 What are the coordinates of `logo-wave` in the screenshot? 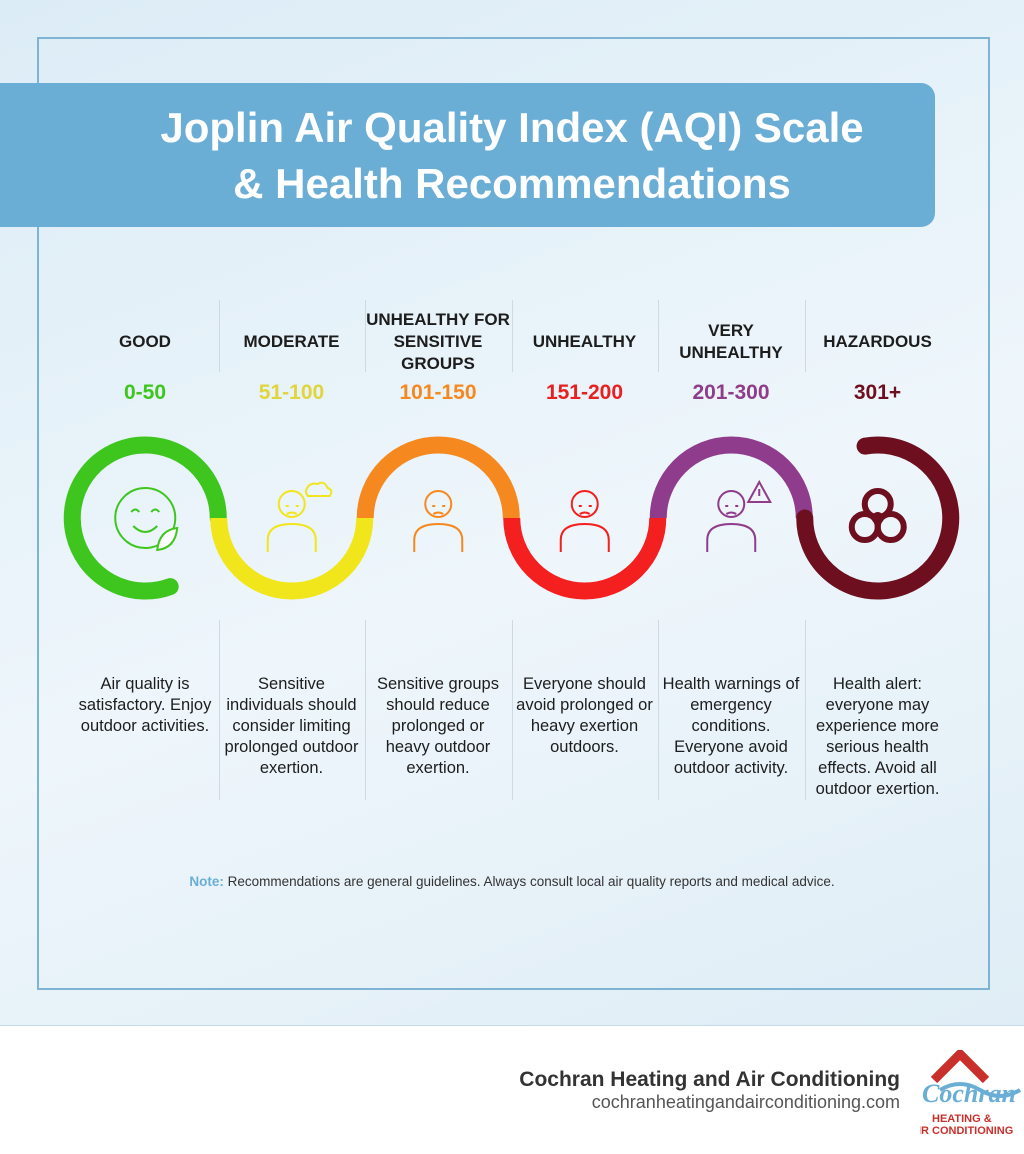 It's located at (980, 1090).